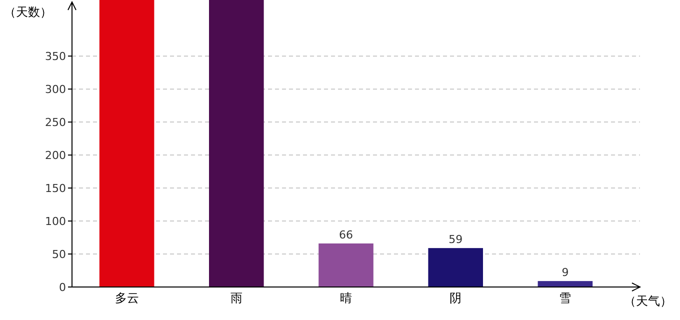 This screenshot has height=320, width=680. What do you see at coordinates (455, 239) in the screenshot?
I see `data-label: 59` at bounding box center [455, 239].